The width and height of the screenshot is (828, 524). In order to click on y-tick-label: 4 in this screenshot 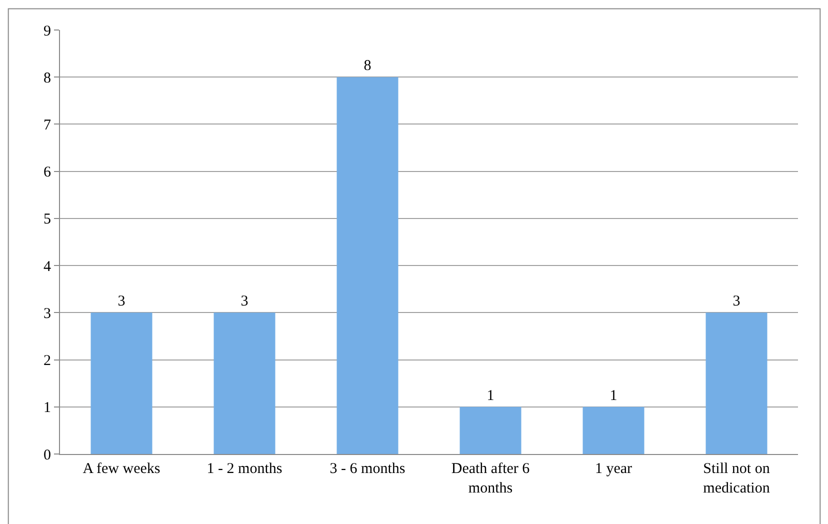, I will do `click(48, 266)`.